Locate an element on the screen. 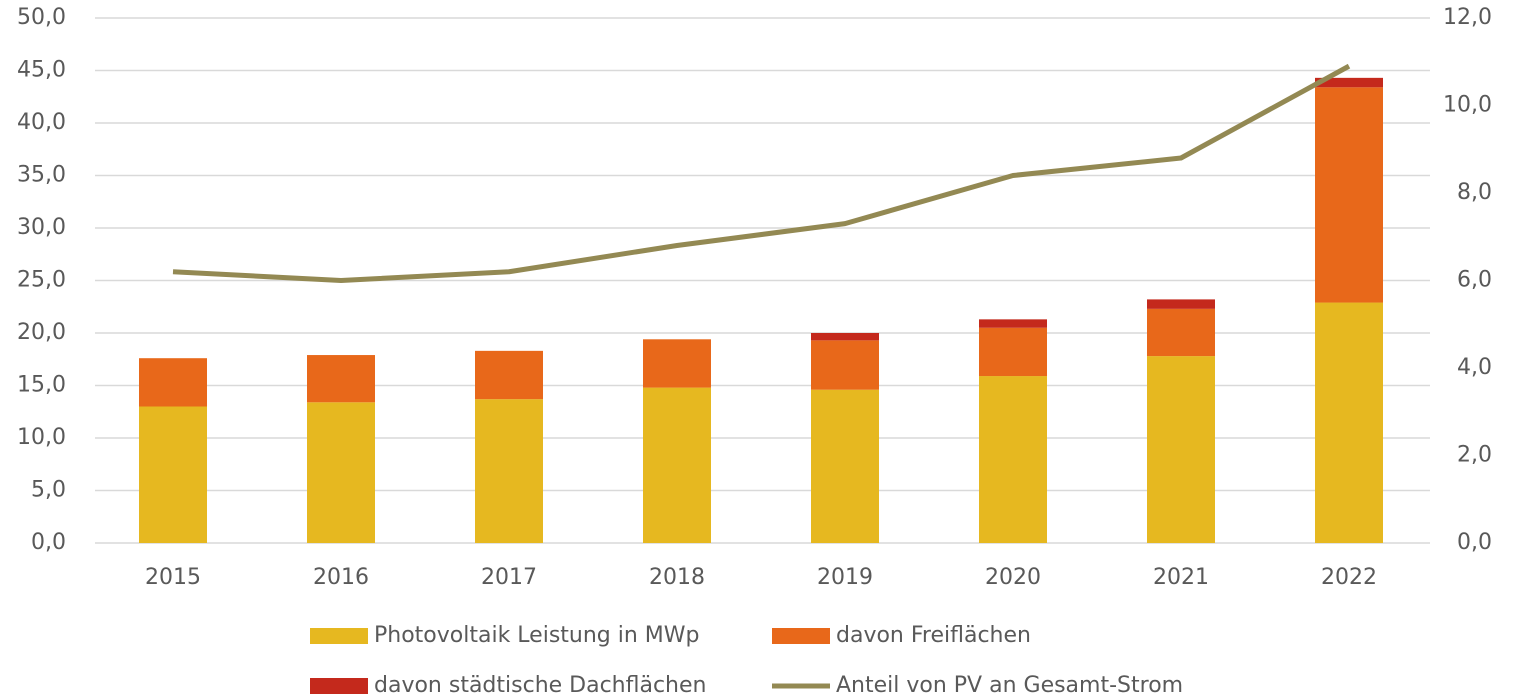 This screenshot has width=1515, height=699. x-tick-label: 2020 is located at coordinates (1013, 577).